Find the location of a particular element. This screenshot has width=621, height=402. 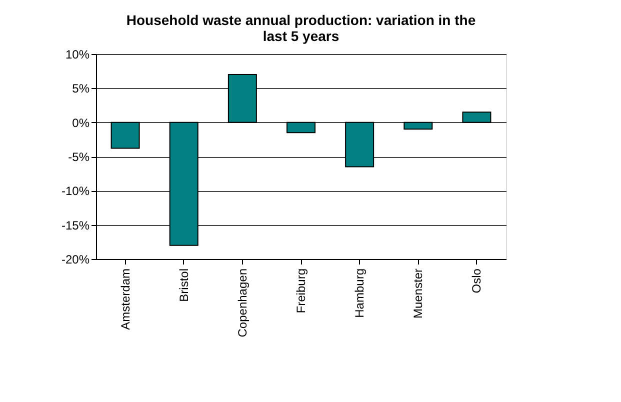

x-tick-label: Oslo is located at coordinates (477, 281).